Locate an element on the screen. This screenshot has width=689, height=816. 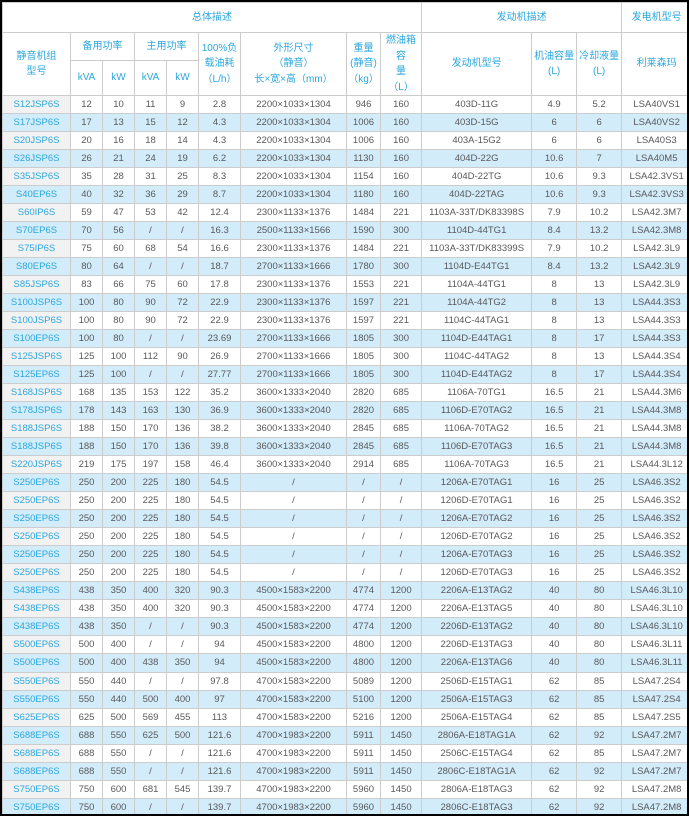
model-cell: S20JSP6S is located at coordinates (36, 141).